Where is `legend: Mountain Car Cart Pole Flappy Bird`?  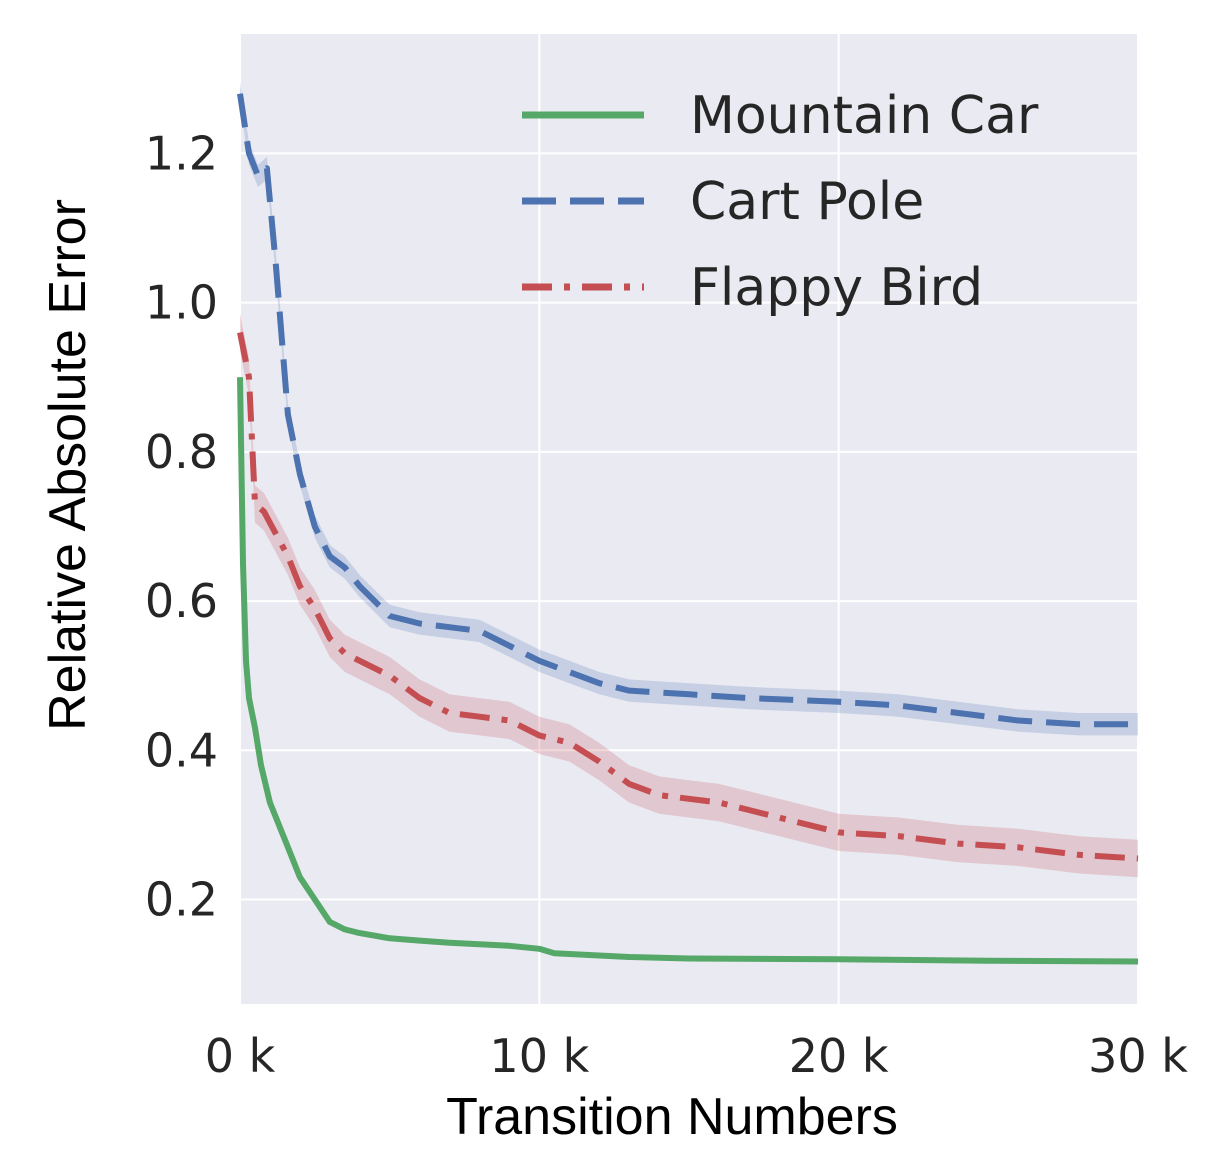
legend: Mountain Car Cart Pole Flappy Bird is located at coordinates (780, 202).